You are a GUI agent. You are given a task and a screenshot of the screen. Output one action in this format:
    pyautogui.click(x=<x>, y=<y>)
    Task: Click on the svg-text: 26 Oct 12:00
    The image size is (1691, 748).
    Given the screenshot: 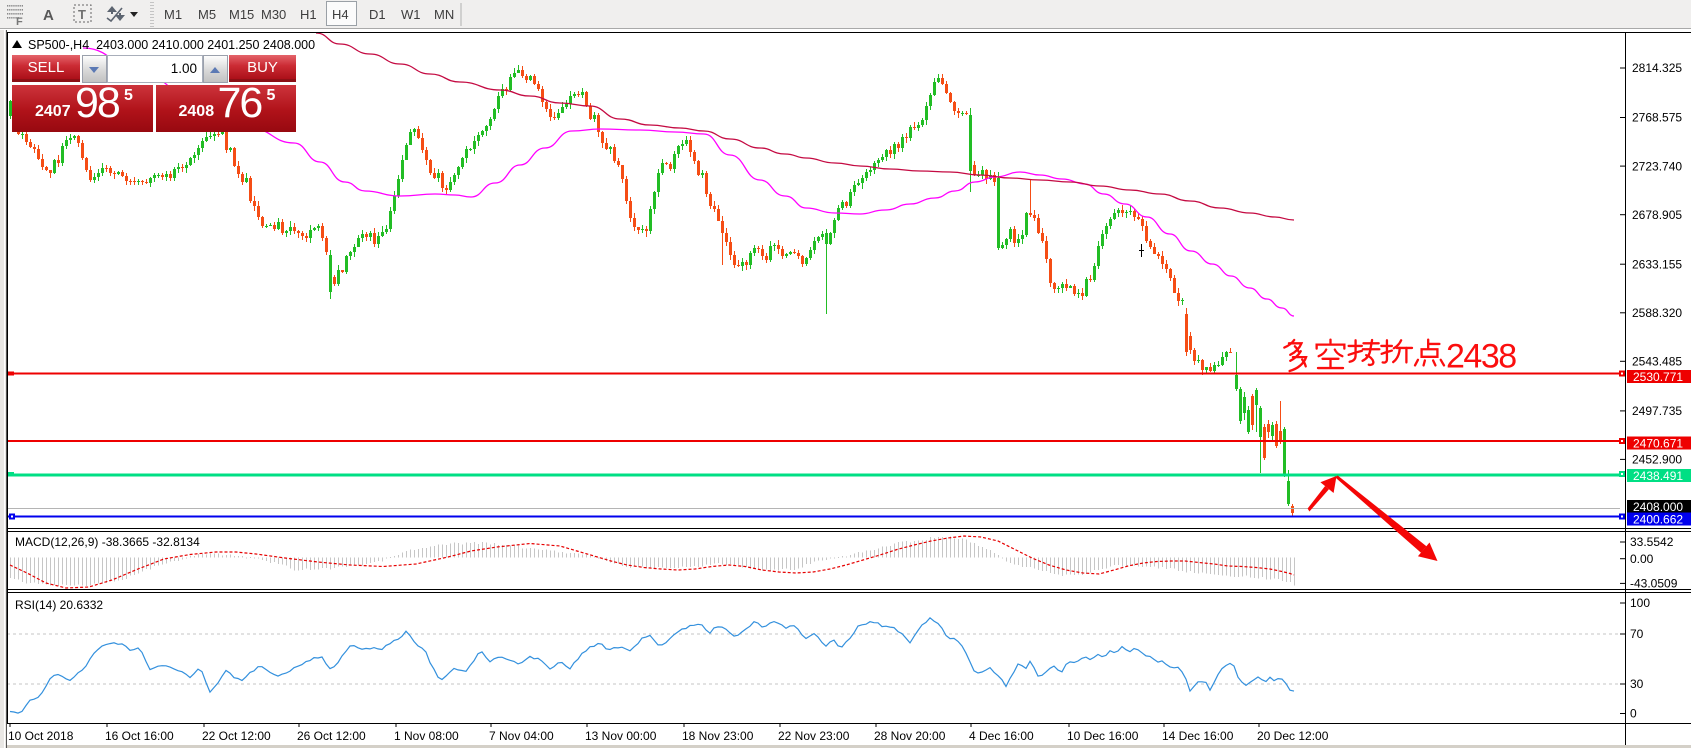 What is the action you would take?
    pyautogui.click(x=331, y=736)
    